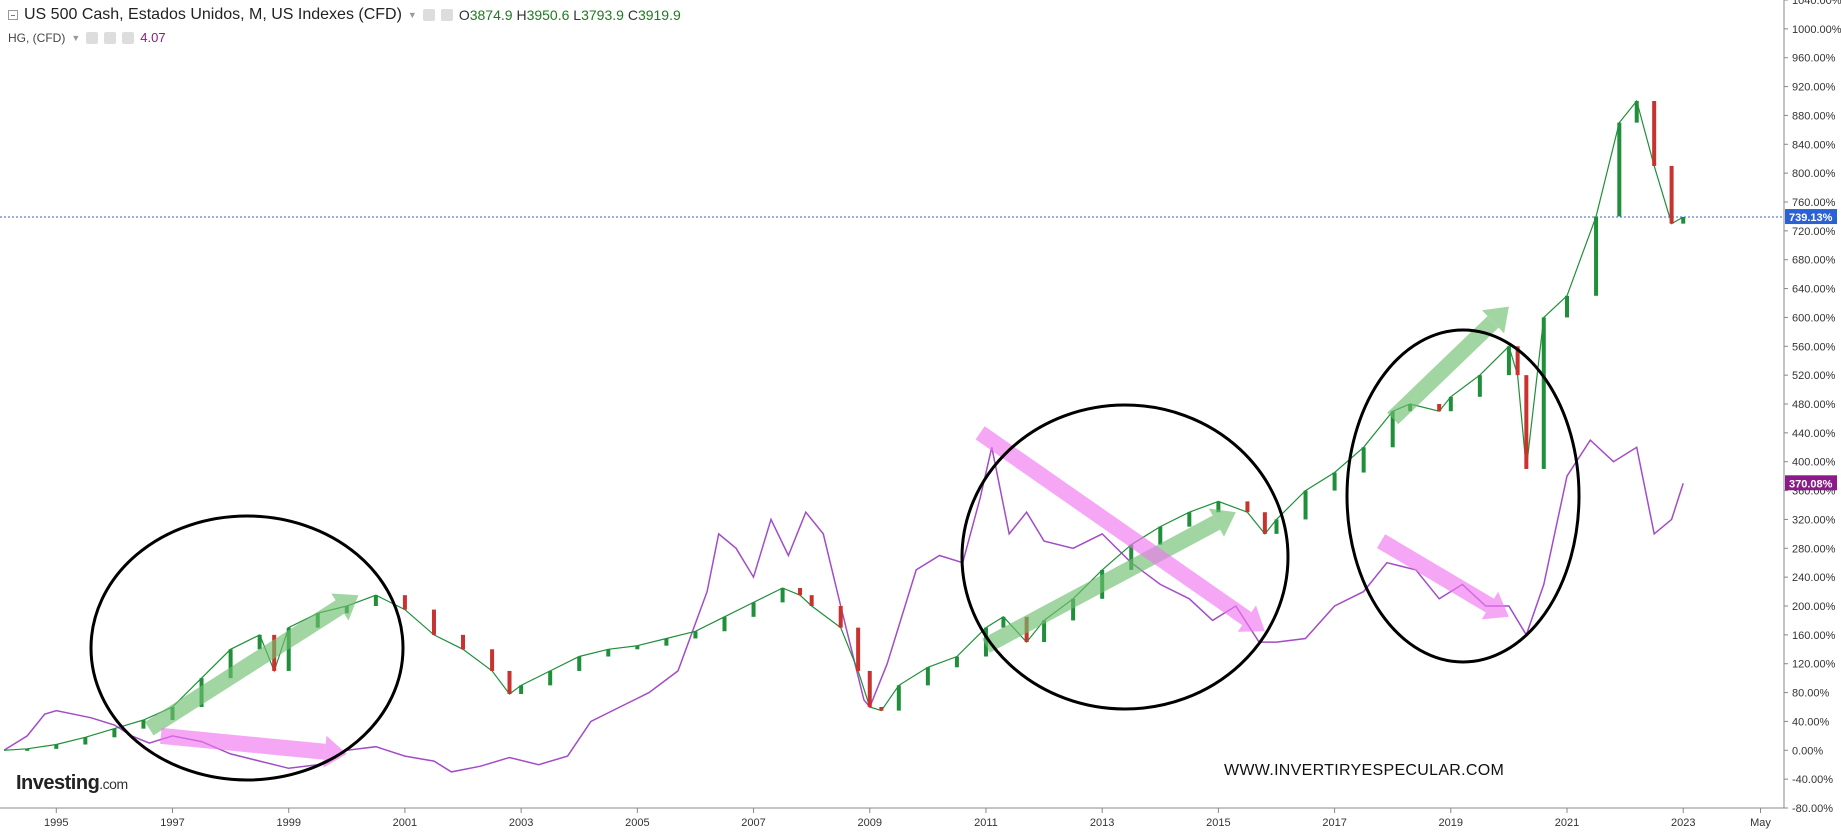 Image resolution: width=1841 pixels, height=838 pixels. What do you see at coordinates (1101, 584) in the screenshot?
I see `green-arrow-2-shaft` at bounding box center [1101, 584].